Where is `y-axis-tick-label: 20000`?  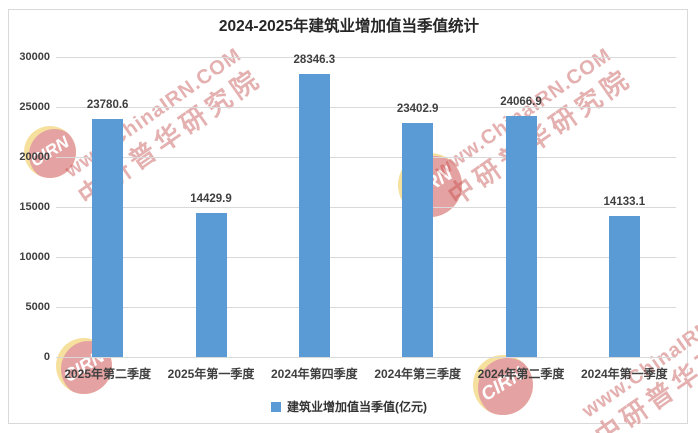
y-axis-tick-label: 20000 is located at coordinates (34, 157).